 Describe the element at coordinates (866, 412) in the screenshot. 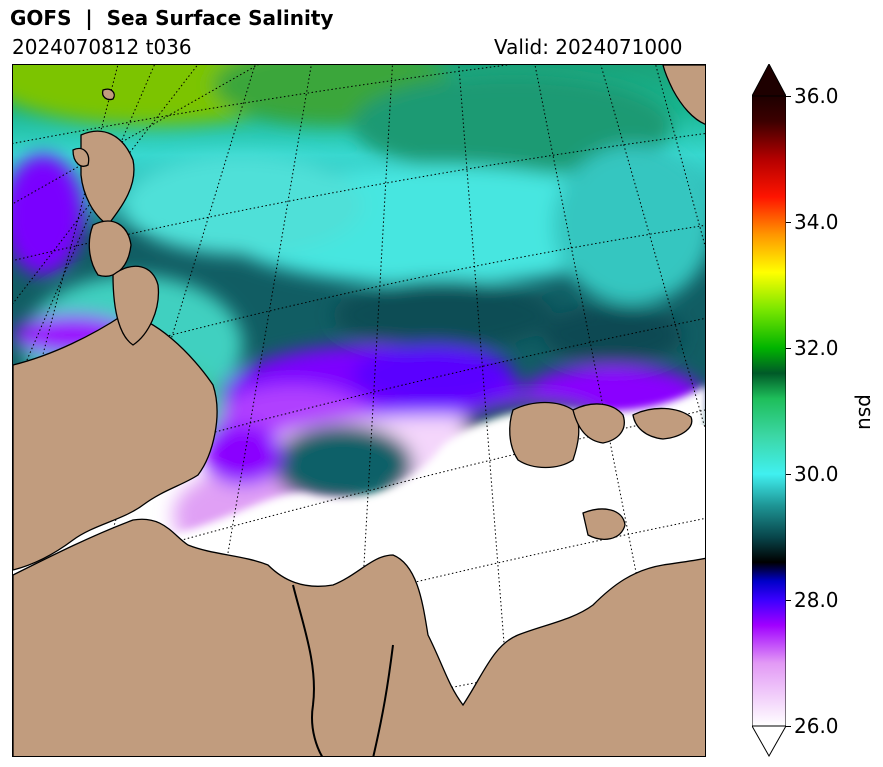

I see `colorbar-label: psu` at that location.